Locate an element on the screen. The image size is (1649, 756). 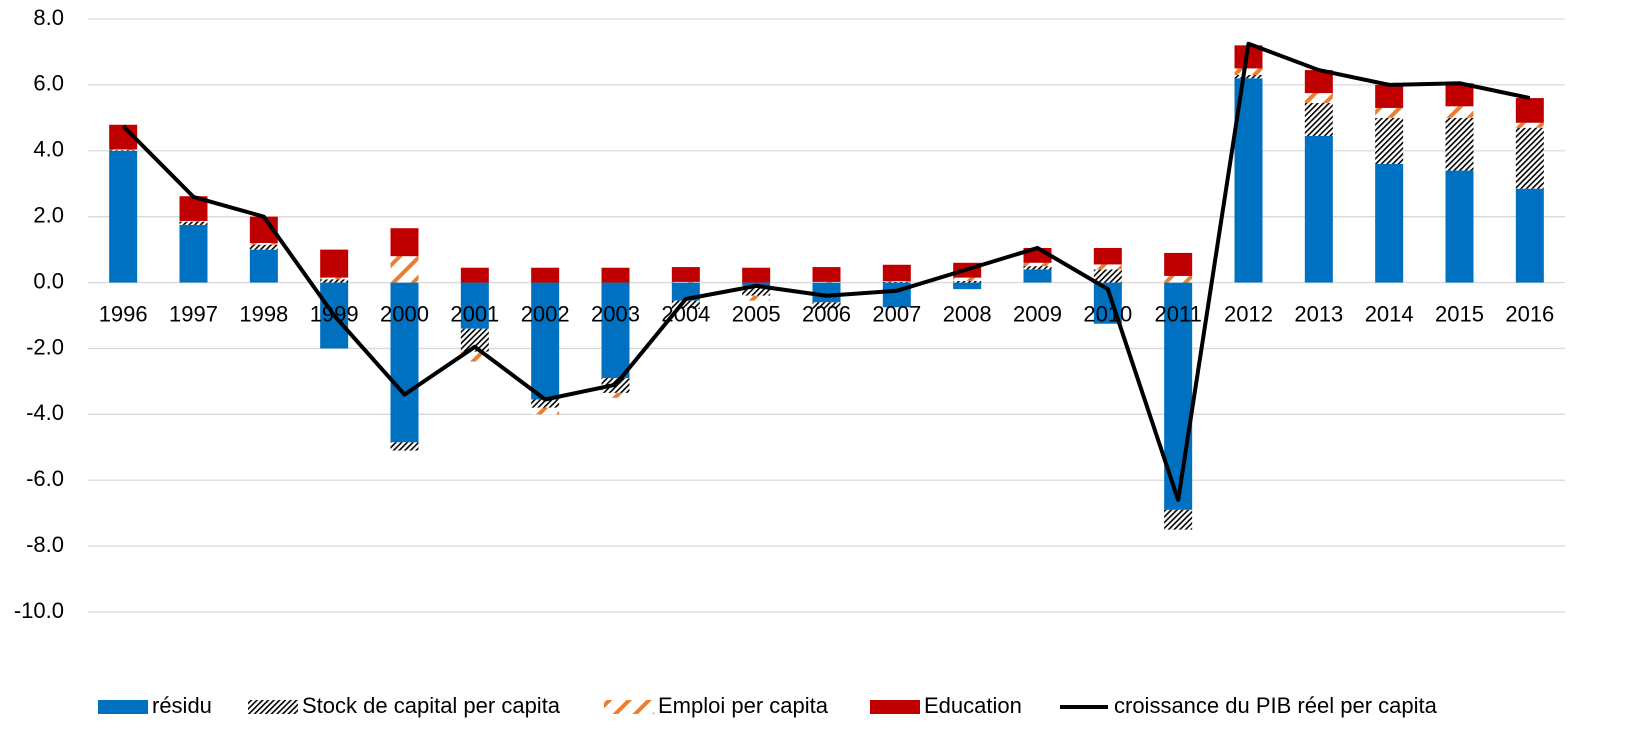
legend-label: Stock de capital per capita is located at coordinates (431, 705).